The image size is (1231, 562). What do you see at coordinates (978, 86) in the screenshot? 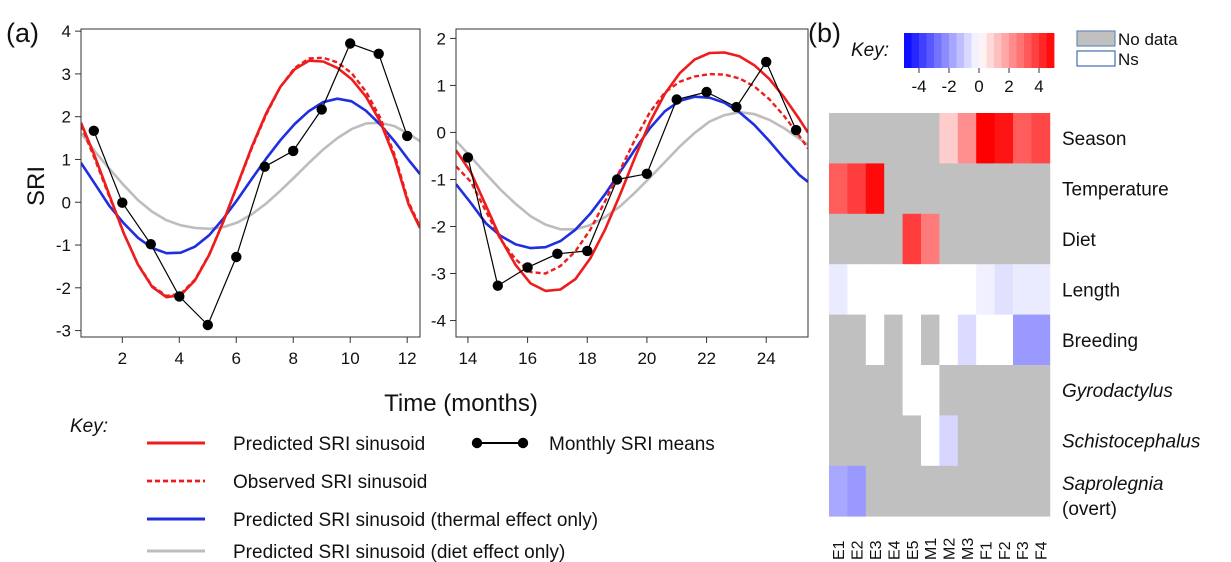
I see `colorbar-tick-label: 0` at bounding box center [978, 86].